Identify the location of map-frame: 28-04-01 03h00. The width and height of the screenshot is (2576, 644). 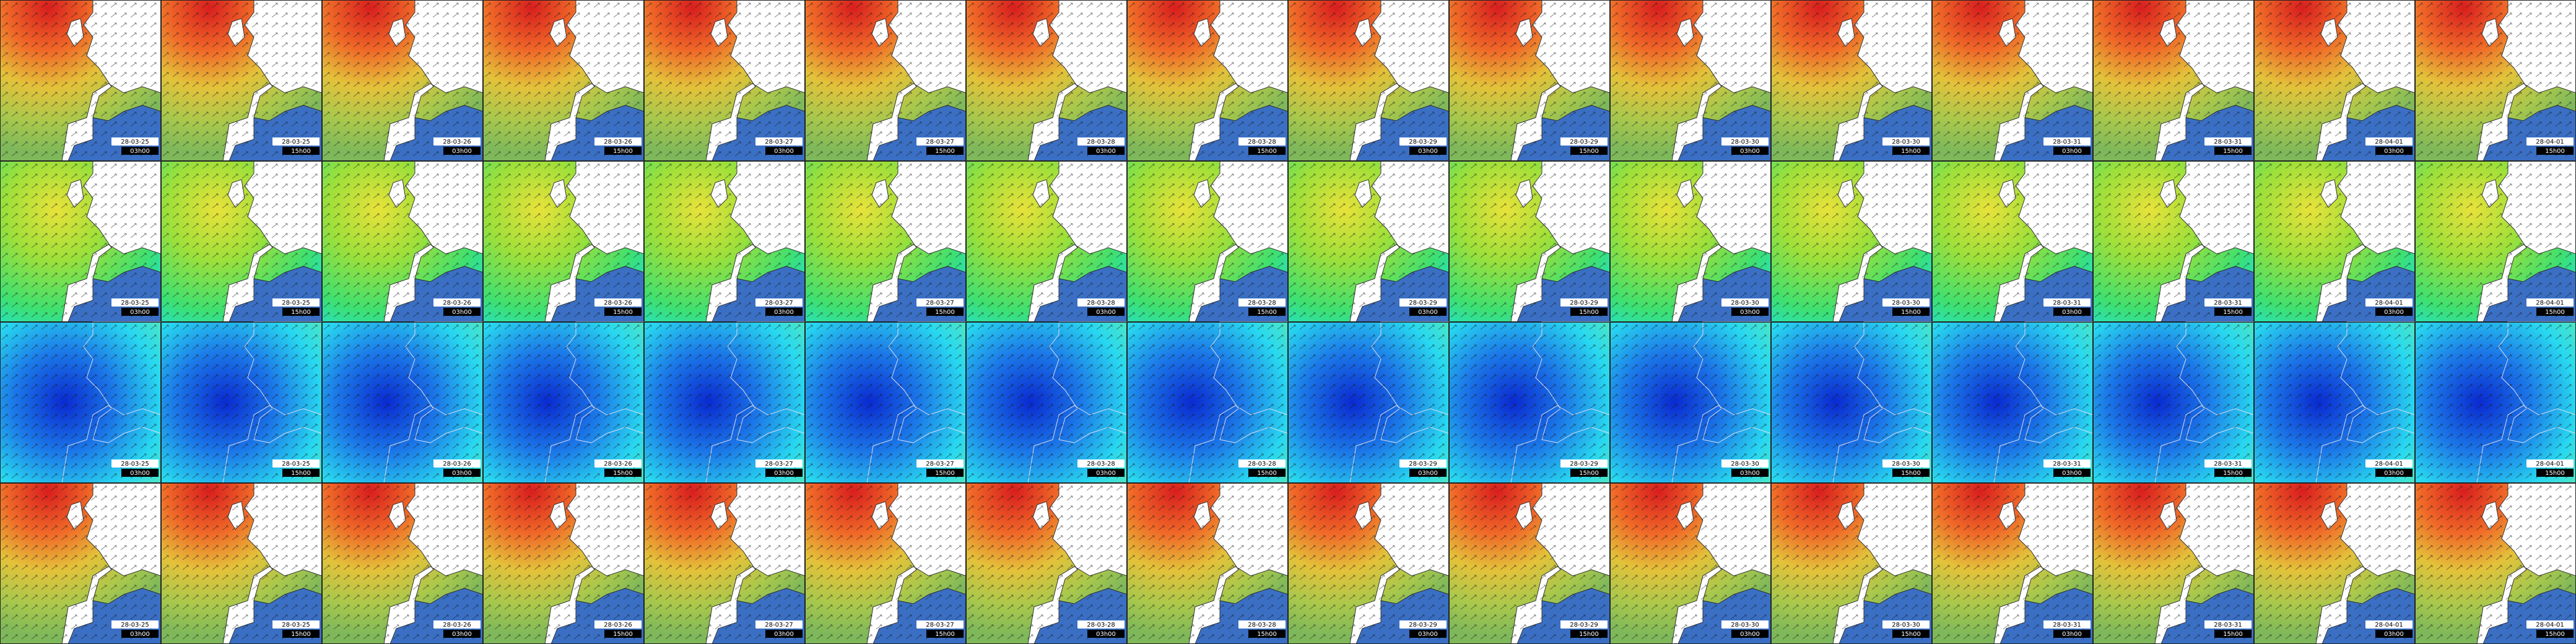
(2335, 81).